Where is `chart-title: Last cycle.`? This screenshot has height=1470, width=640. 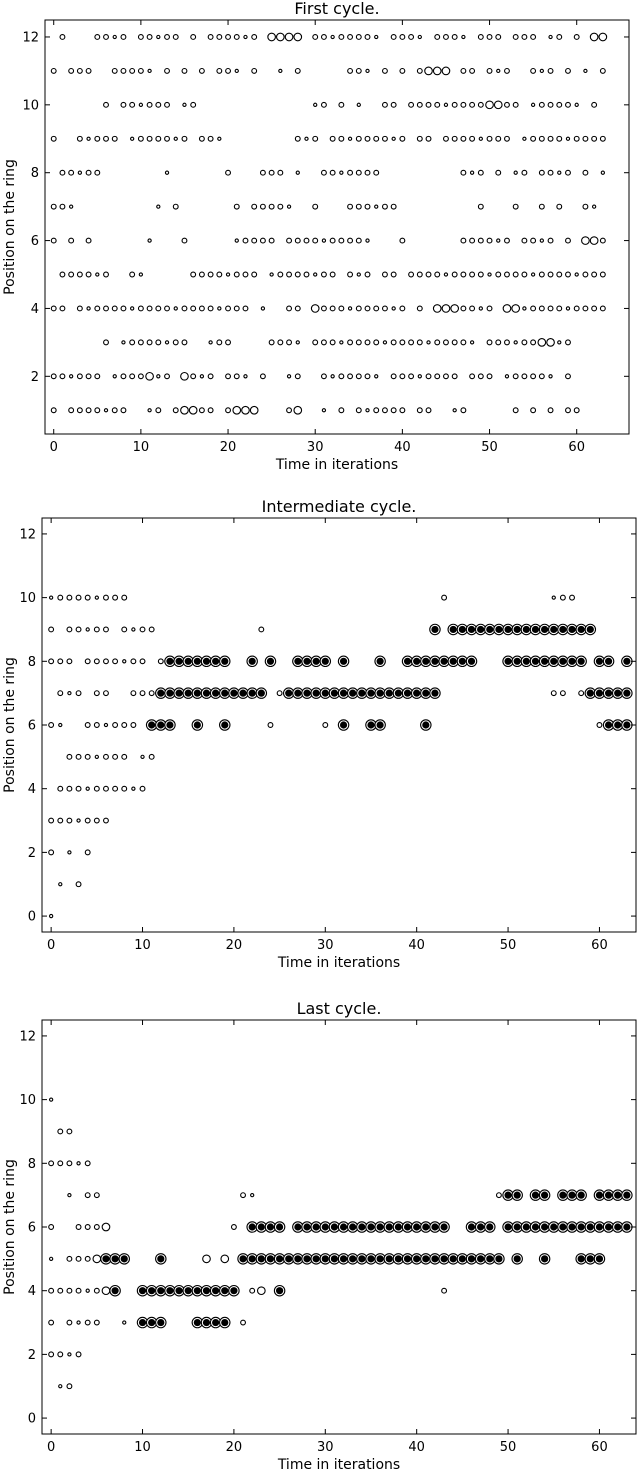
chart-title: Last cycle. is located at coordinates (339, 1008).